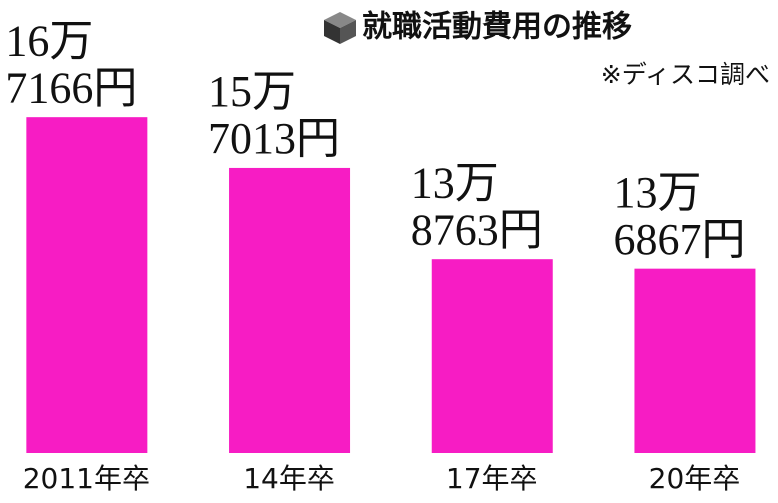 Image resolution: width=778 pixels, height=503 pixels. I want to click on value-label: 16万, so click(49, 40).